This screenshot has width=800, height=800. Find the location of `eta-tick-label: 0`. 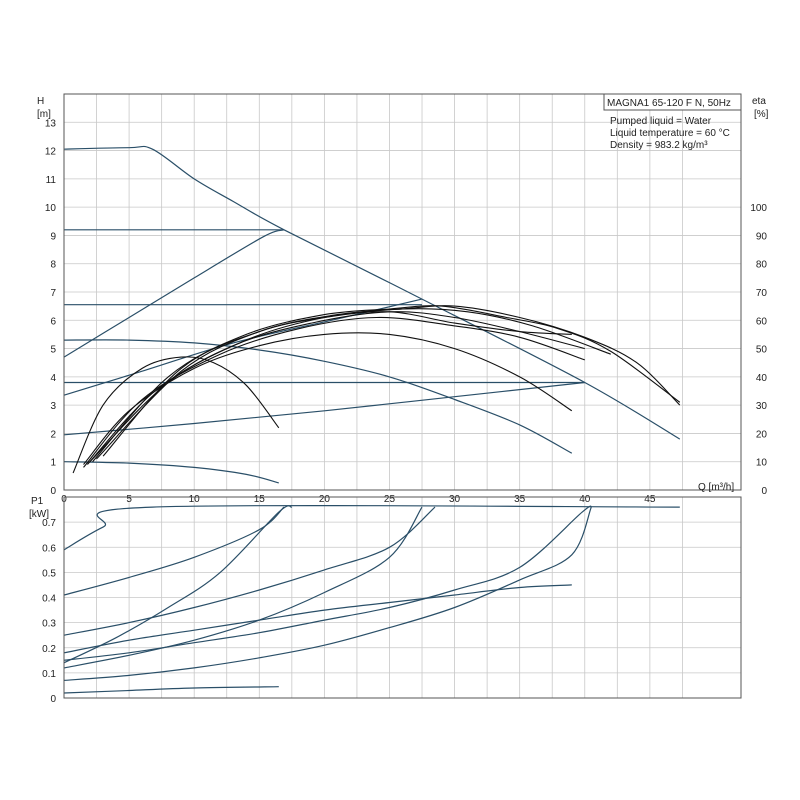

eta-tick-label: 0 is located at coordinates (764, 491).